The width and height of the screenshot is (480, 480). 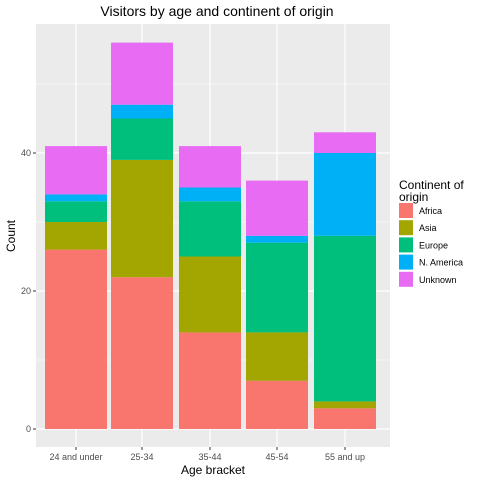 I want to click on y-tick-label: 40, so click(x=26, y=153).